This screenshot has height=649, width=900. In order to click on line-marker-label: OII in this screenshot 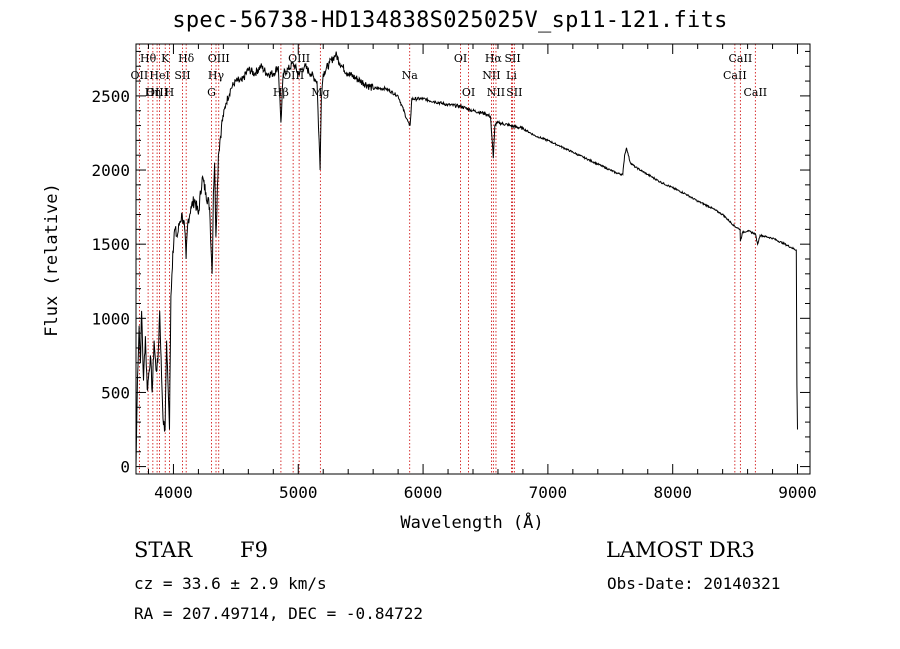, I will do `click(140, 75)`.